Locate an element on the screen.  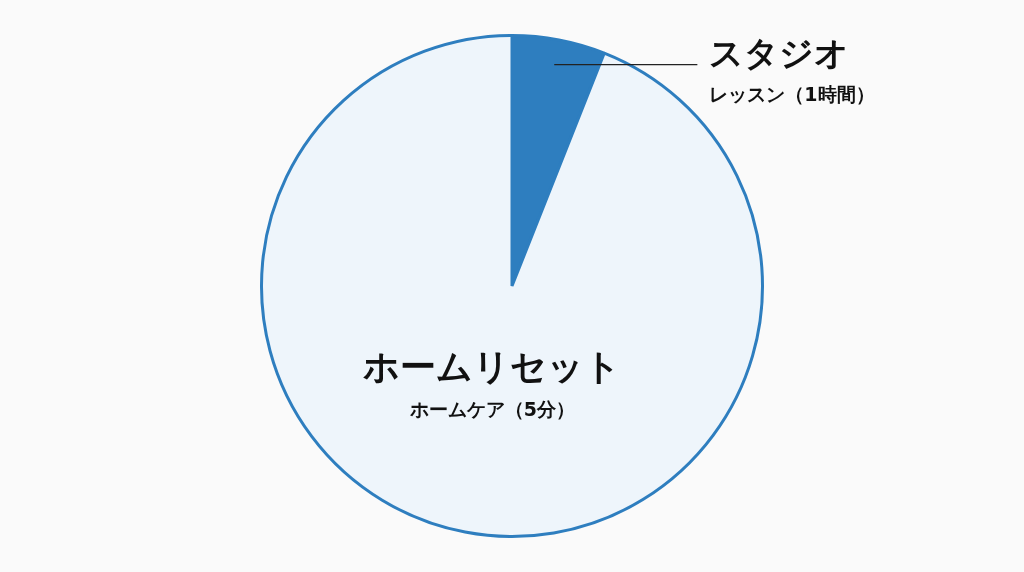
text: ホームケア（5分） is located at coordinates (491, 409).